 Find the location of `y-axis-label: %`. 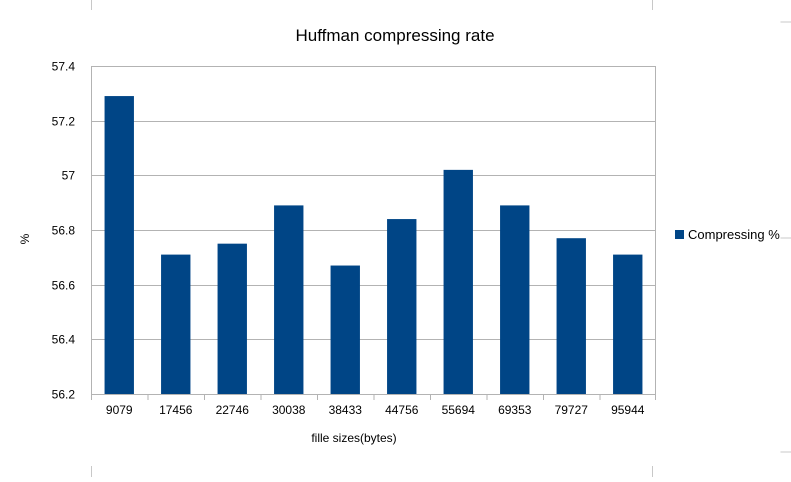

y-axis-label: % is located at coordinates (25, 238).